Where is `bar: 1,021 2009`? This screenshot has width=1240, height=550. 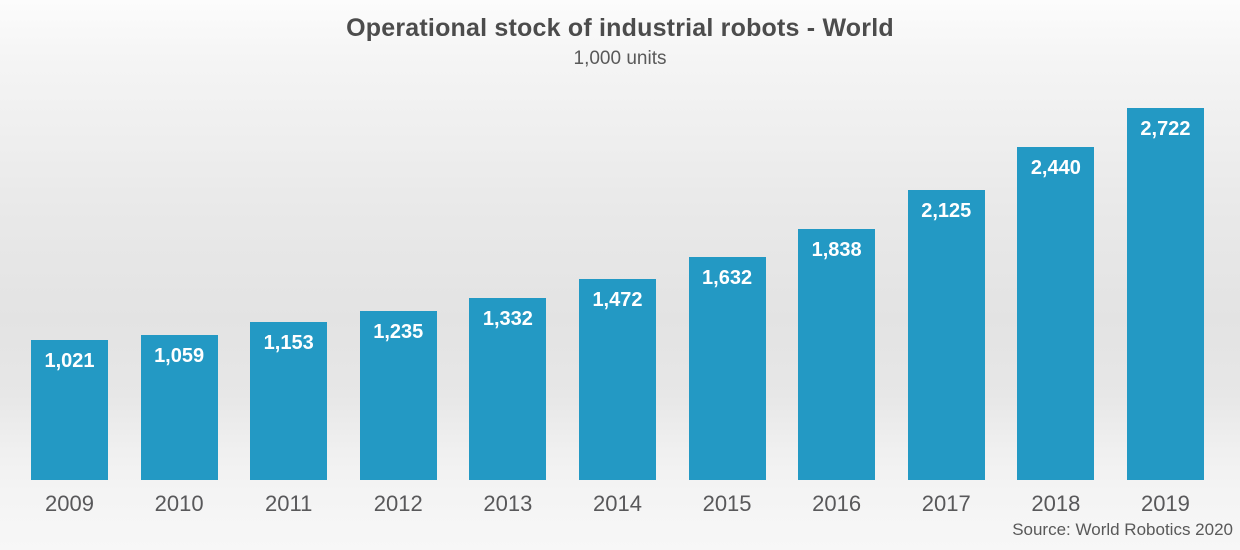 bar: 1,021 2009 is located at coordinates (69, 428).